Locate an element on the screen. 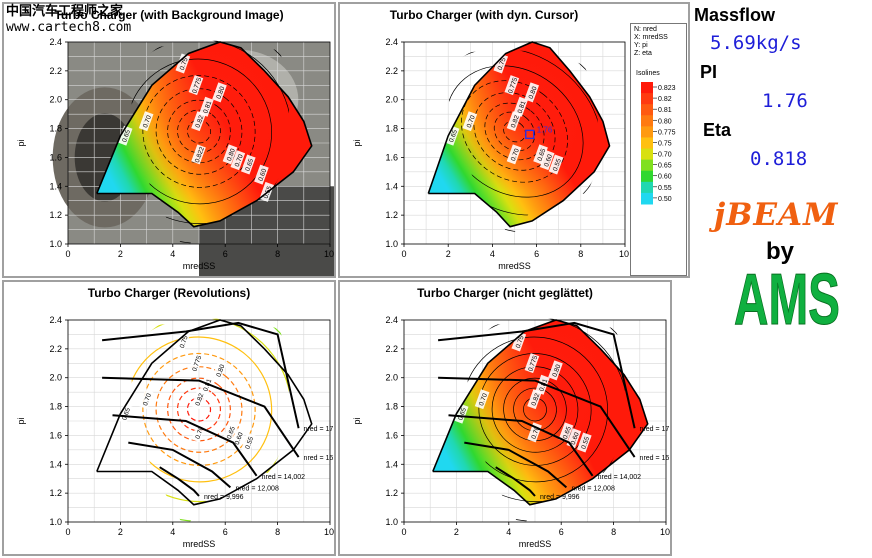 The image size is (872, 558). chart-title: Turbo Charger (with Background Image) is located at coordinates (169, 15).